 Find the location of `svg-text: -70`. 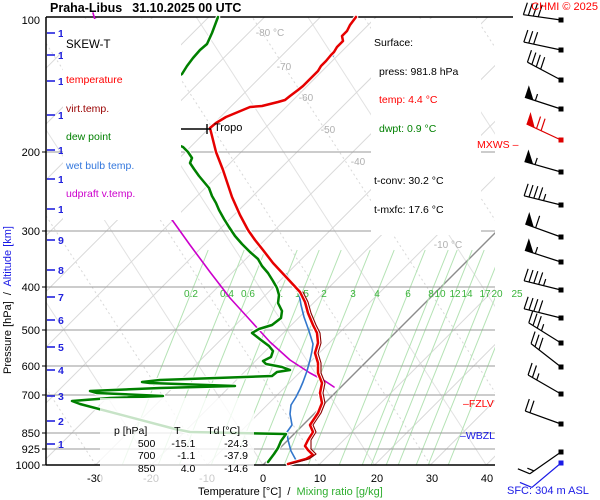

svg-text: -70 is located at coordinates (284, 67).